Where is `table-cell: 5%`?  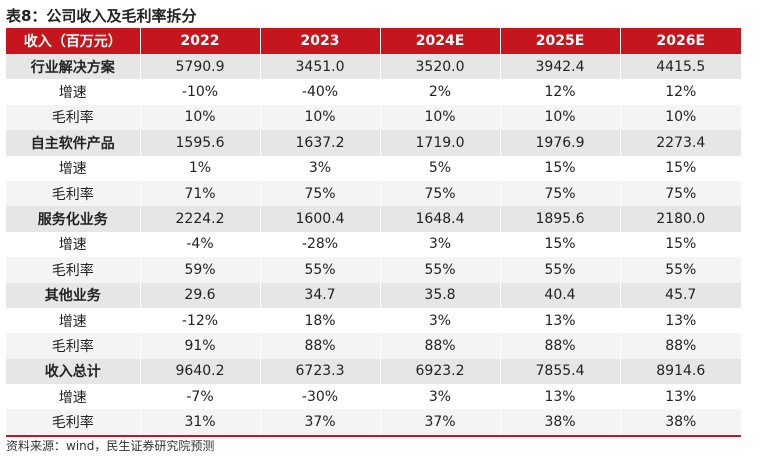
table-cell: 5% is located at coordinates (439, 168).